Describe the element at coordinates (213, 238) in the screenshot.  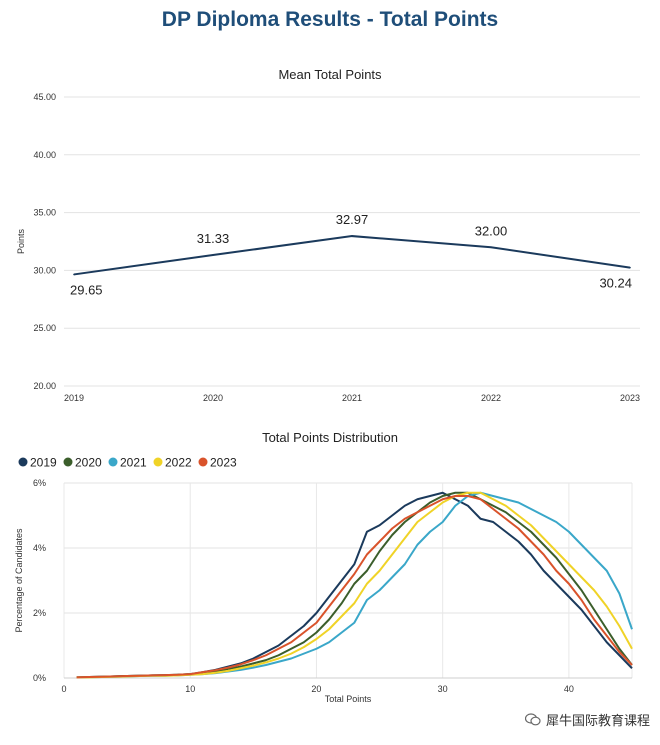
I see `data-label: 31.33` at that location.